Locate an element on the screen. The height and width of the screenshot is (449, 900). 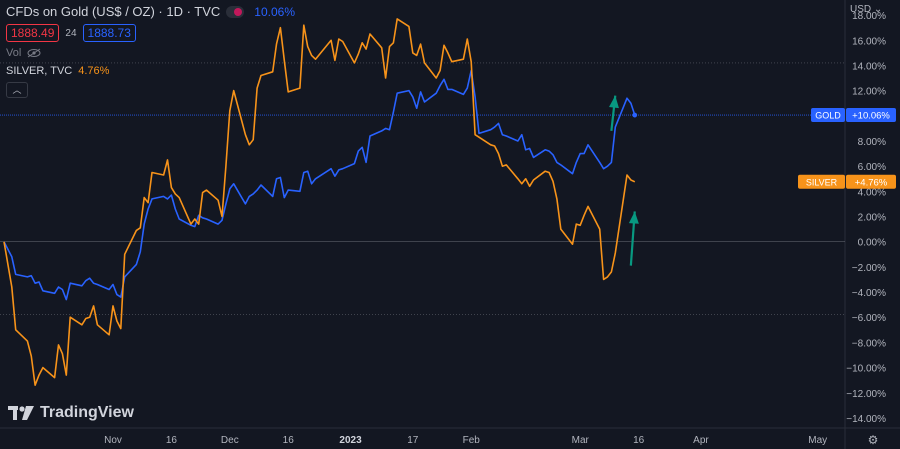
x-tick-label: Dec is located at coordinates (230, 440).